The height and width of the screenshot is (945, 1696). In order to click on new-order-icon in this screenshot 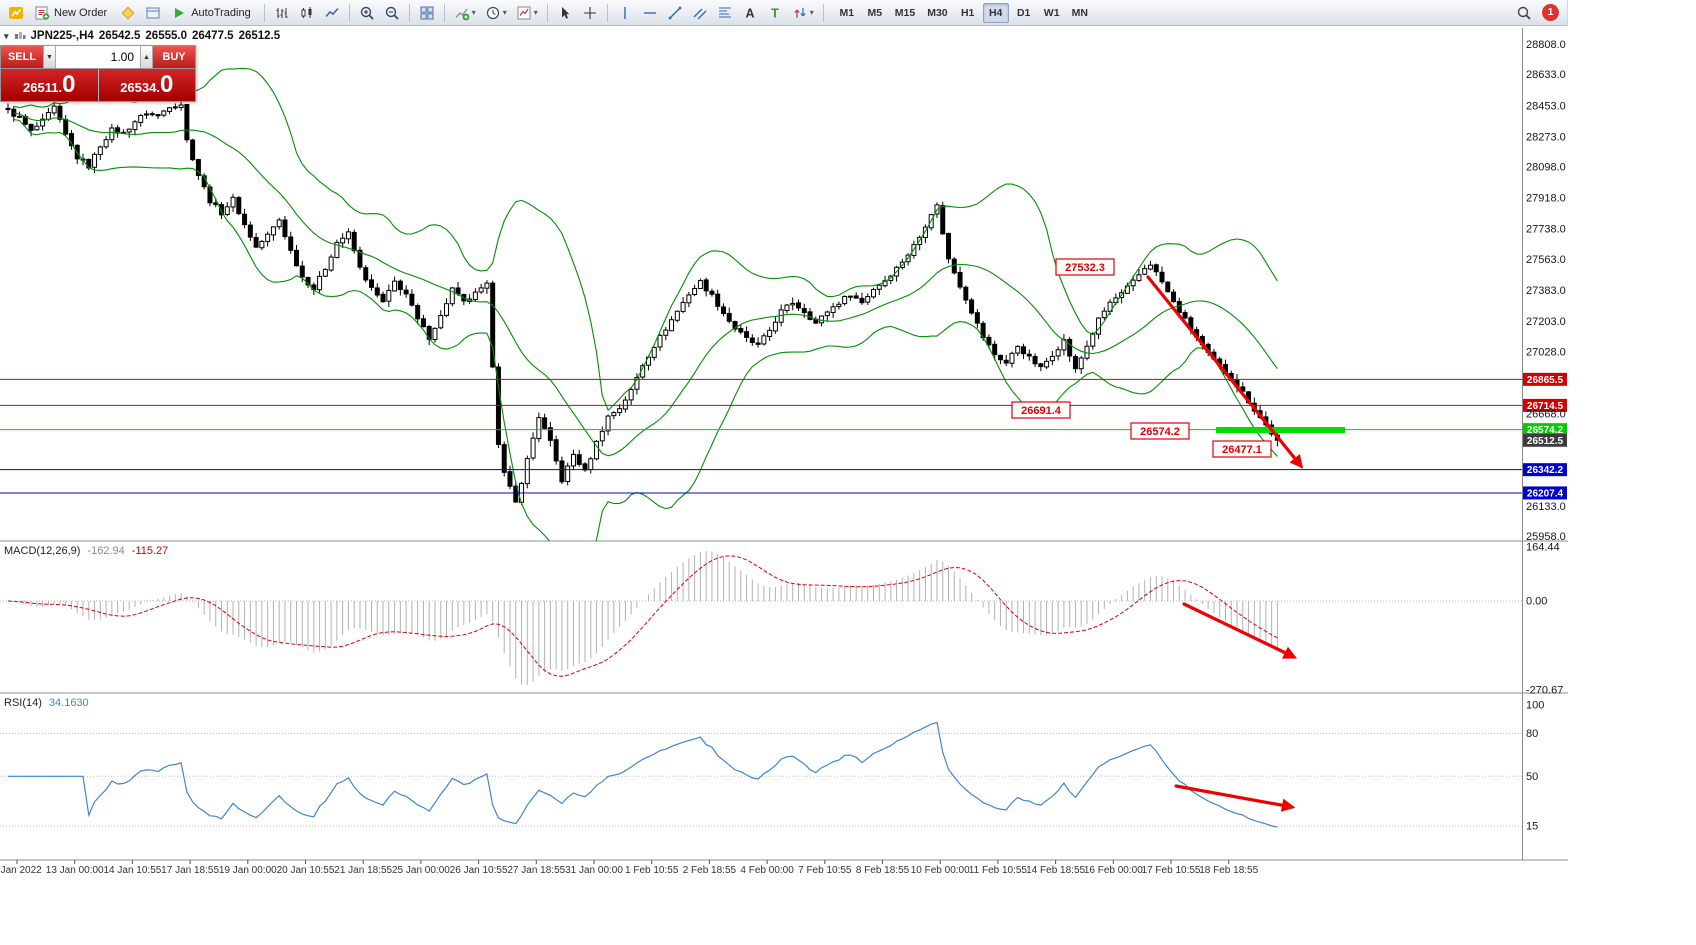, I will do `click(42, 13)`.